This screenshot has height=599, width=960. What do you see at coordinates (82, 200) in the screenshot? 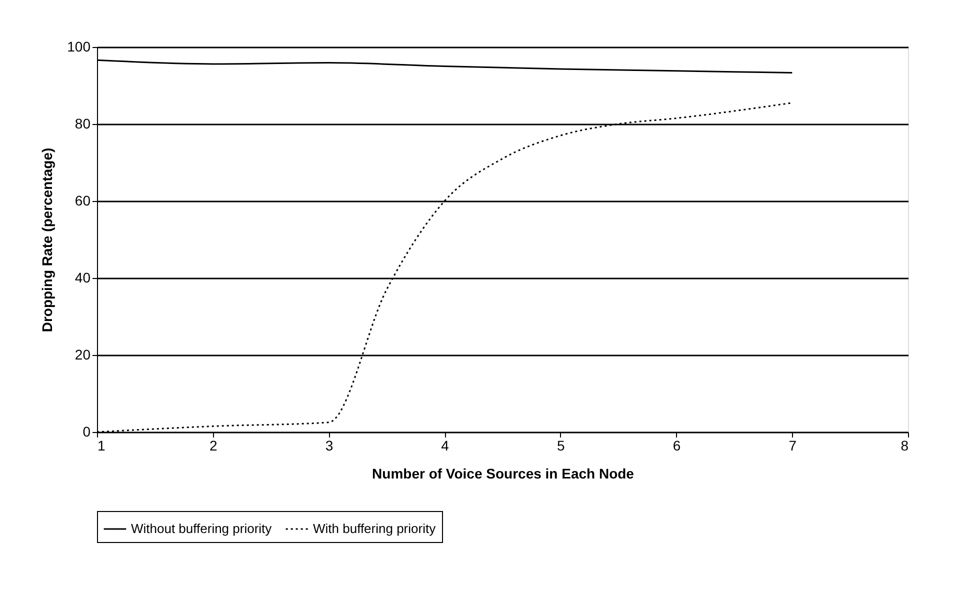
I see `y-tick-label: 60` at bounding box center [82, 200].